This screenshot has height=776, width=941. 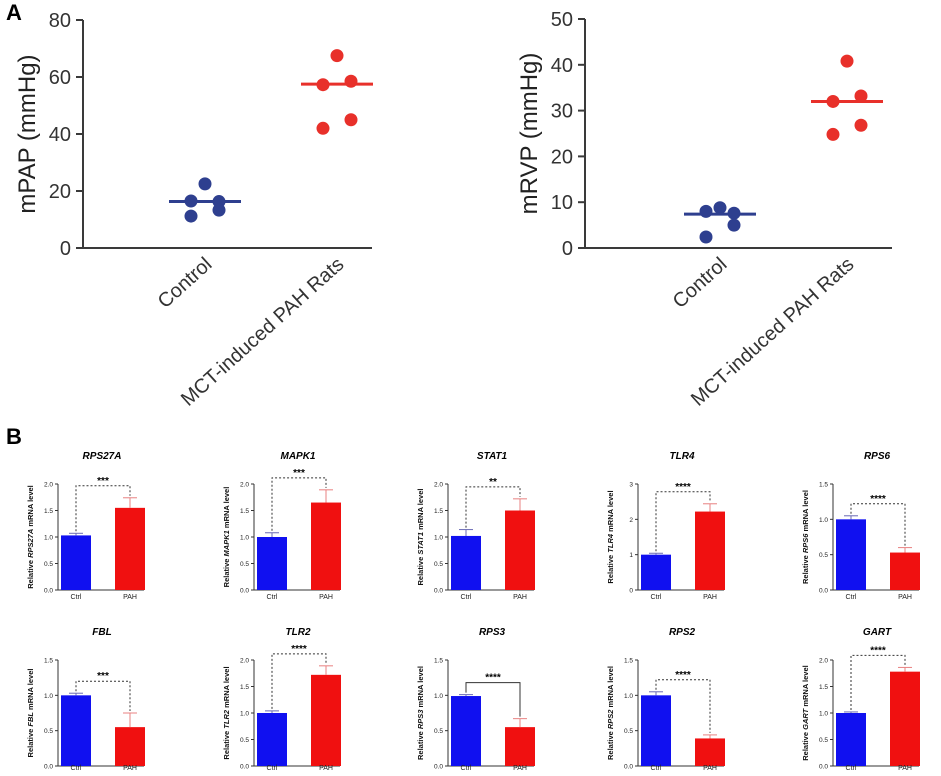 What do you see at coordinates (103, 676) in the screenshot?
I see `significance-label: ***` at bounding box center [103, 676].